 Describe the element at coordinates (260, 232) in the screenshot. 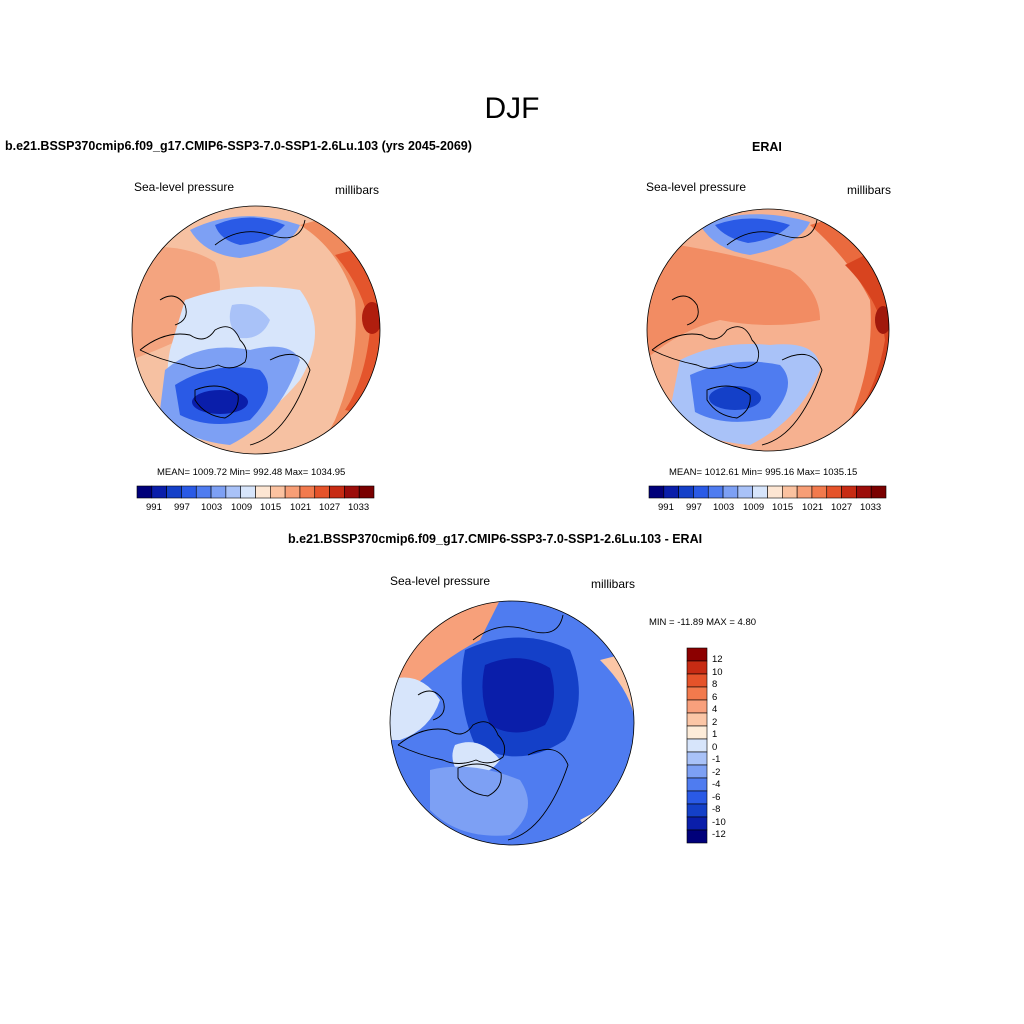

I see `model-coast-siberia` at that location.